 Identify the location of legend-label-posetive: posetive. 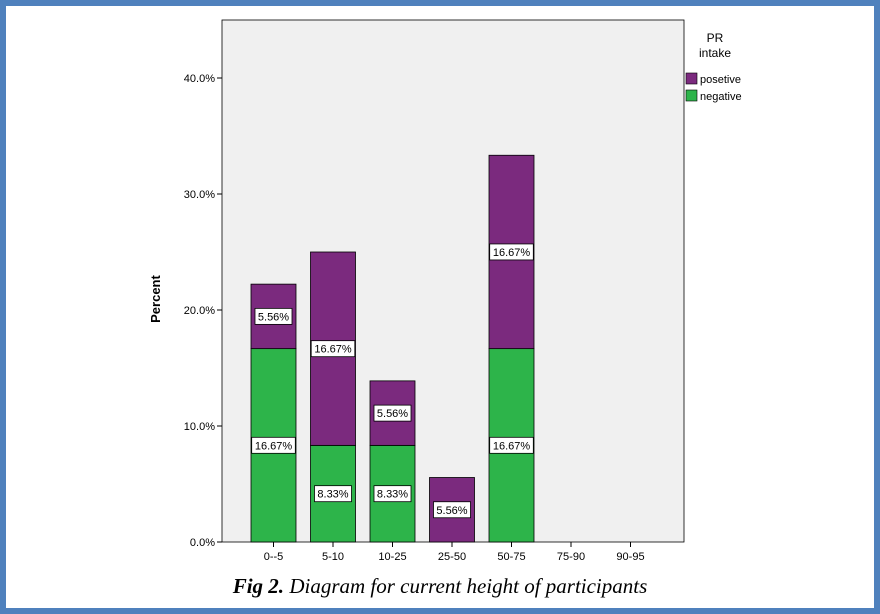
(720, 80).